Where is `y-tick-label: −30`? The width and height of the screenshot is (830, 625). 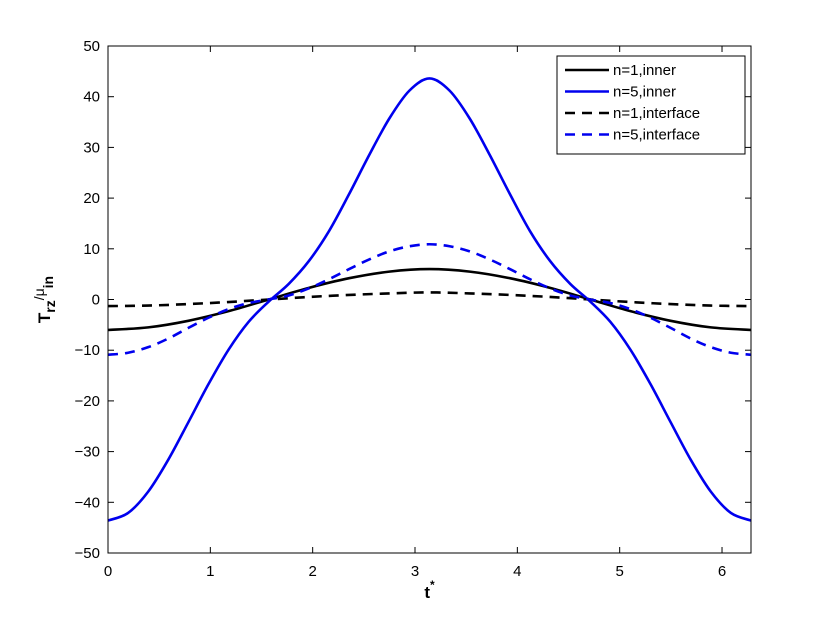
y-tick-label: −30 is located at coordinates (87, 452).